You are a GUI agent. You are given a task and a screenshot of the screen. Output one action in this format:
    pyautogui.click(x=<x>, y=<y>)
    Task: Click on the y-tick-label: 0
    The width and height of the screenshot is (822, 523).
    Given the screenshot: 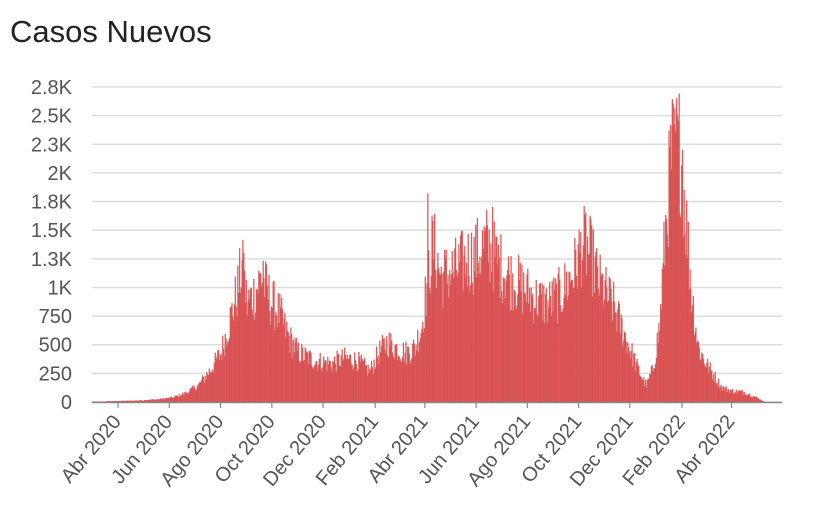 What is the action you would take?
    pyautogui.click(x=66, y=403)
    